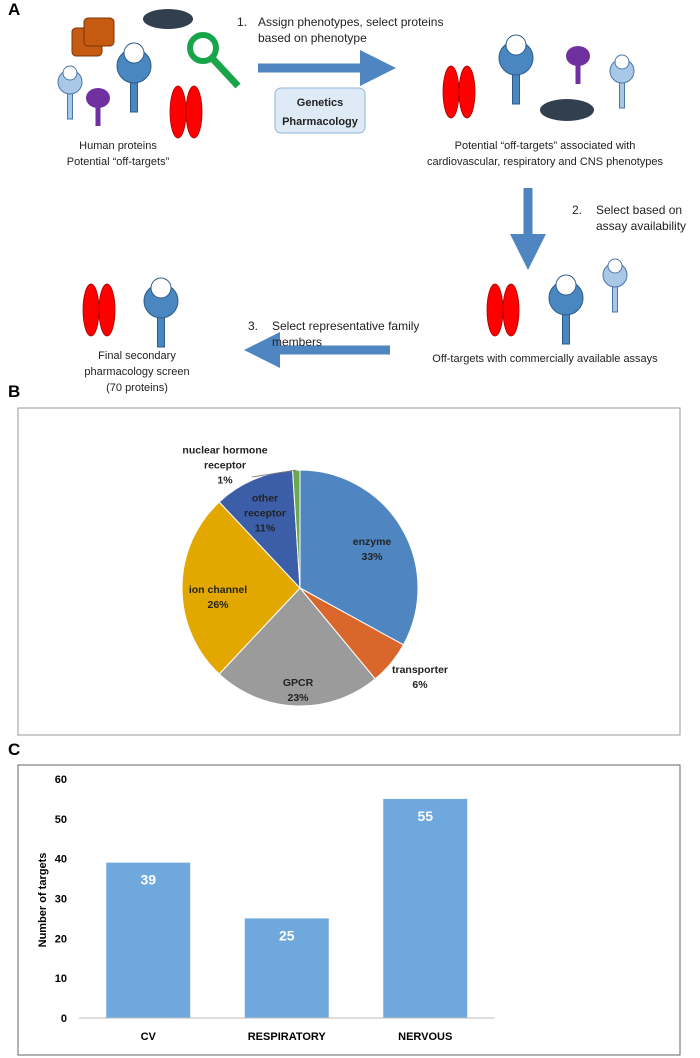  I want to click on caption: Potential “off-targets”, so click(118, 162).